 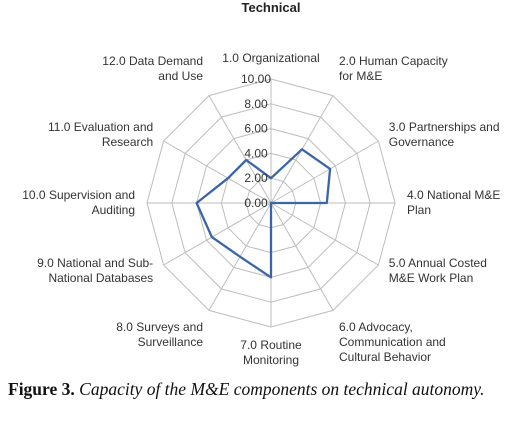 What do you see at coordinates (385, 357) in the screenshot?
I see `category-label: Cultural Behavior` at bounding box center [385, 357].